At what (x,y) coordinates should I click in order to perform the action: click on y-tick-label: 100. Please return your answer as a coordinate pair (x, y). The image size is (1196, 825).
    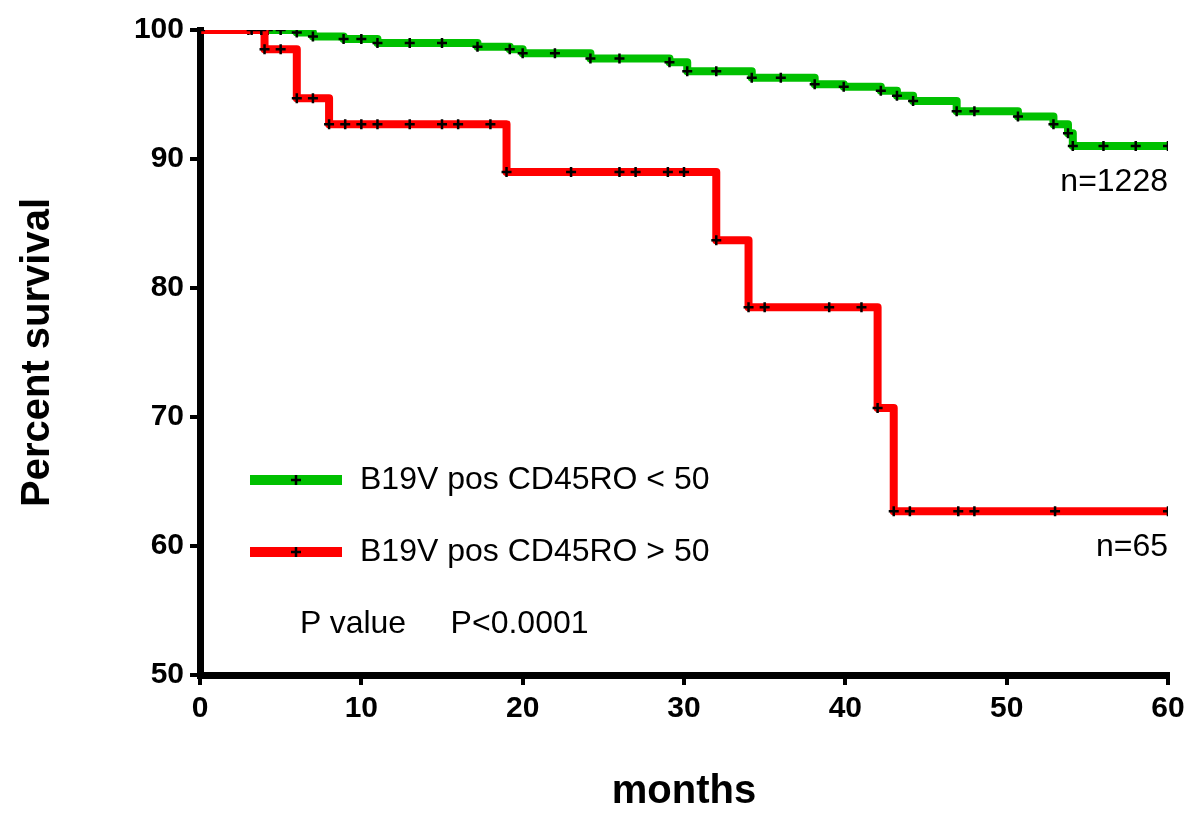
    Looking at the image, I should click on (158, 28).